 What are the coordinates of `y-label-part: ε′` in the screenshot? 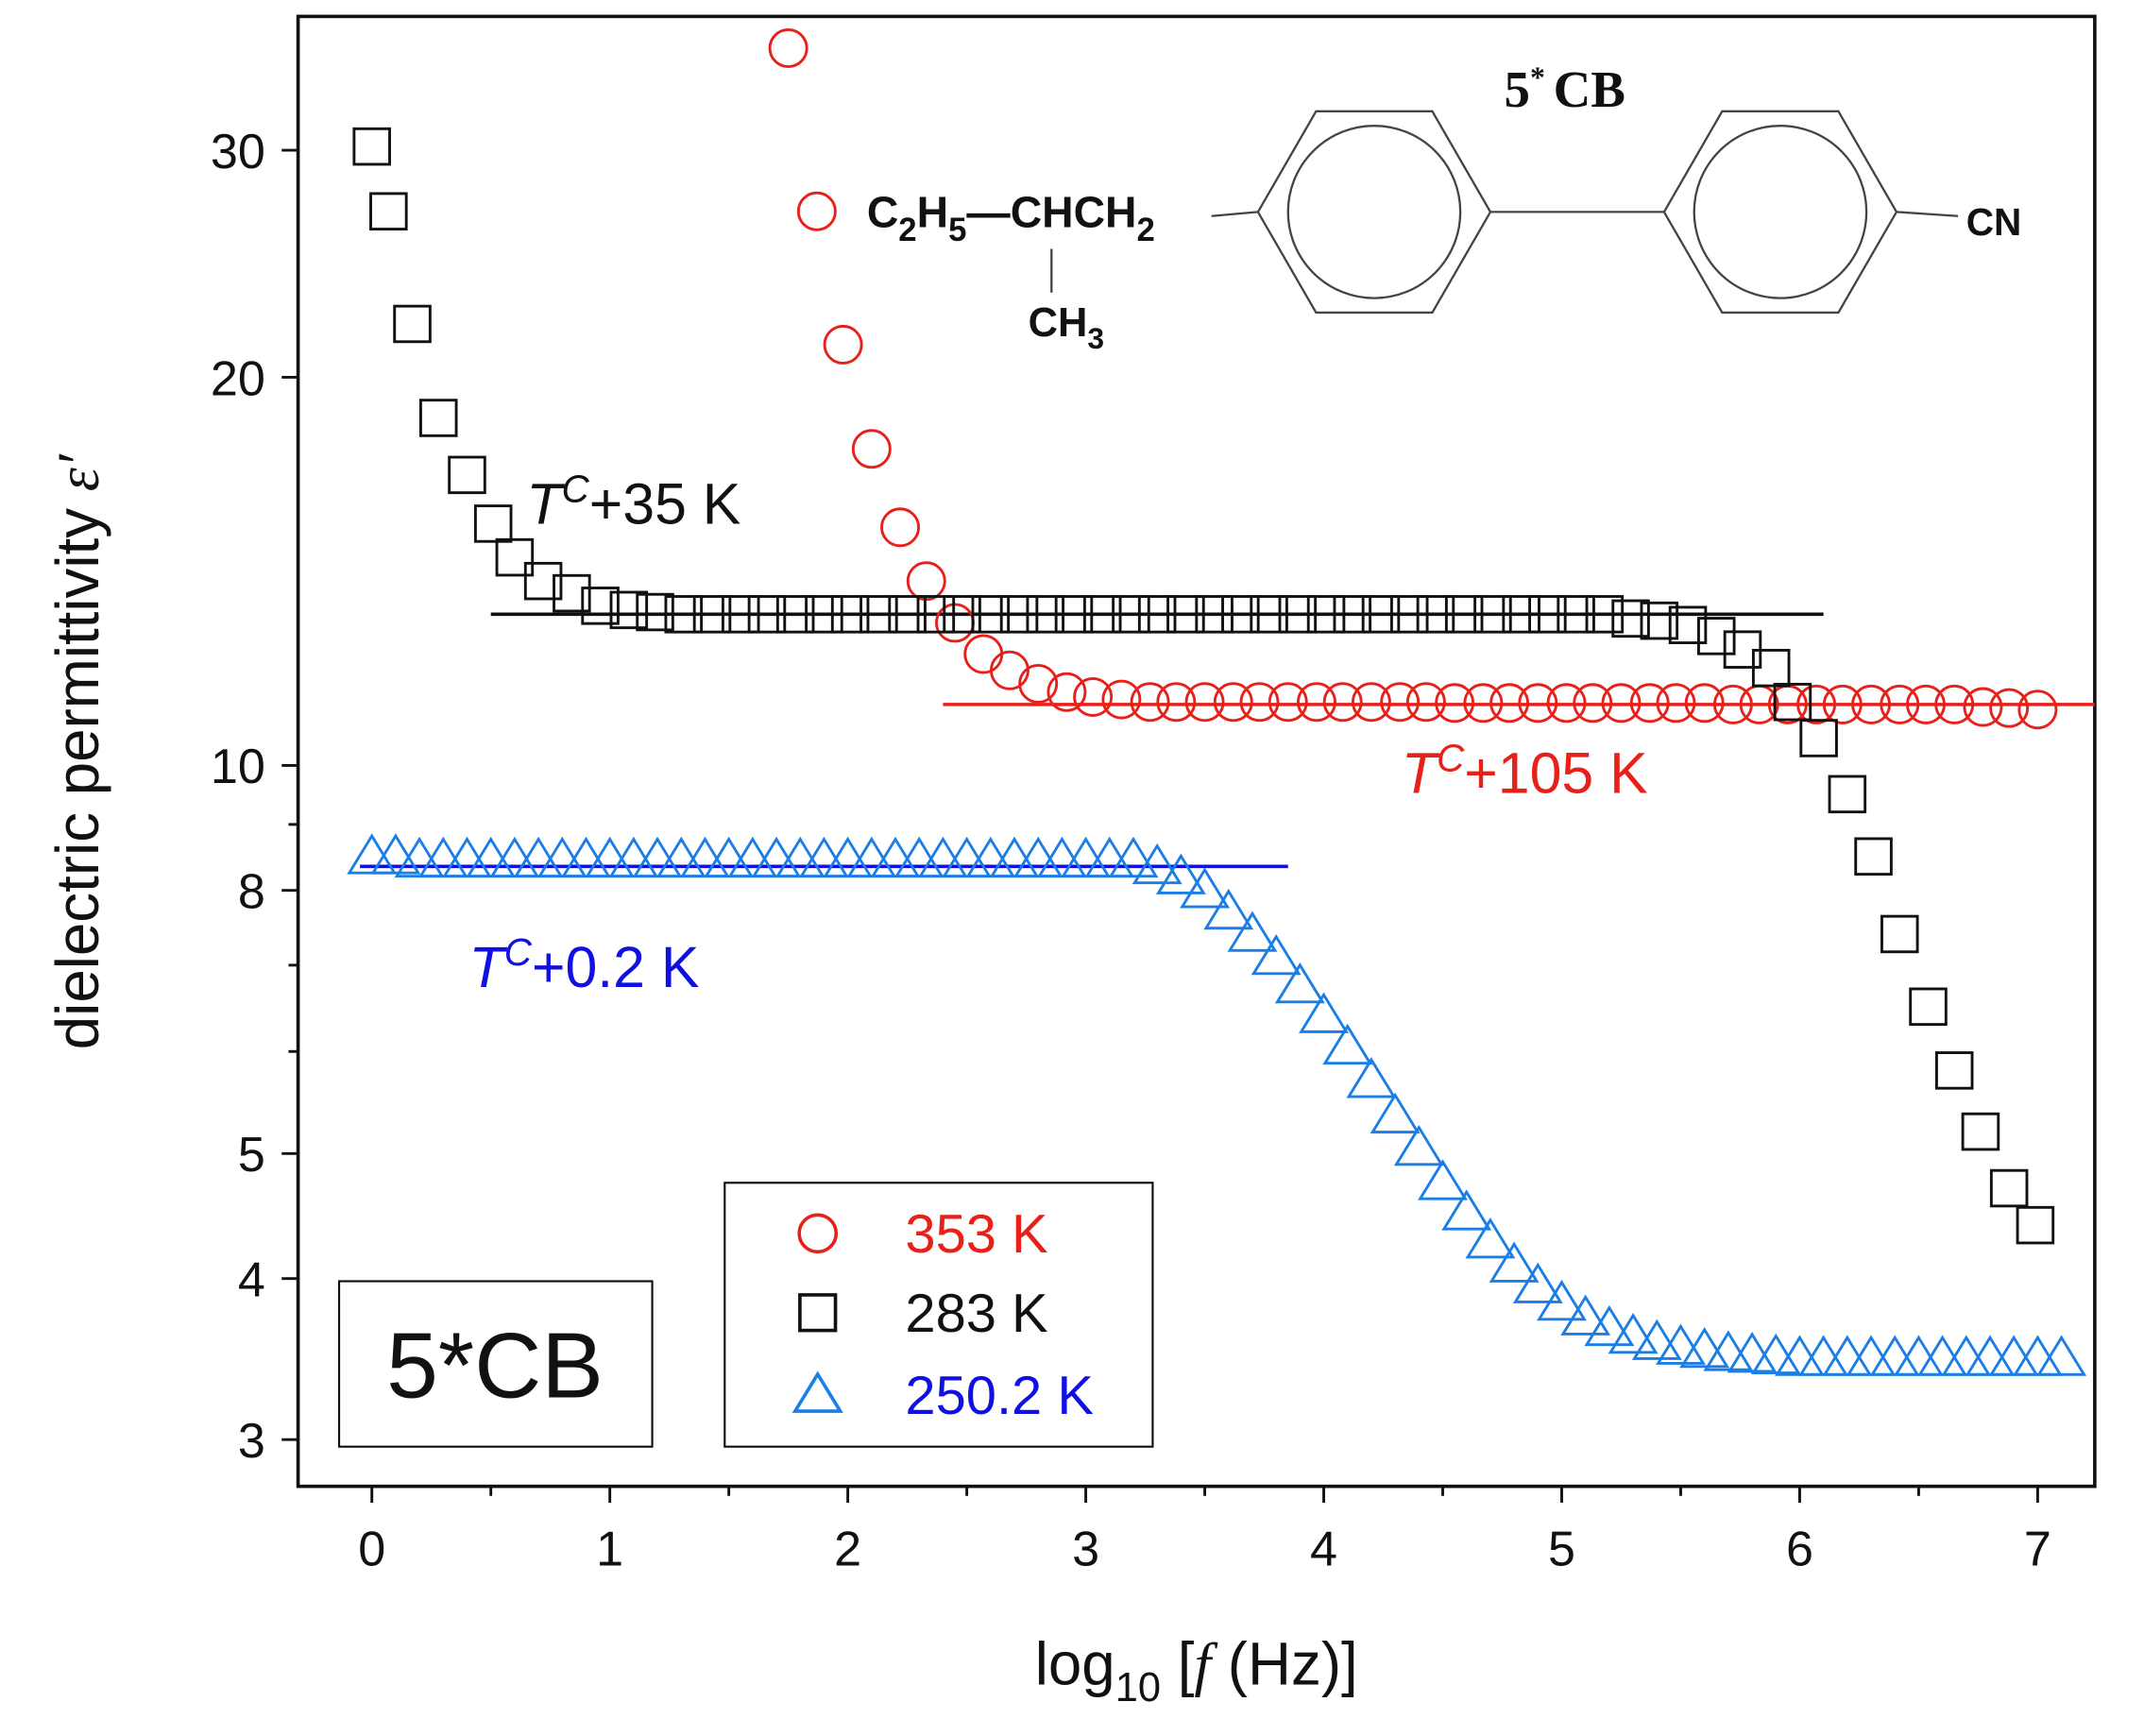 It's located at (77, 472).